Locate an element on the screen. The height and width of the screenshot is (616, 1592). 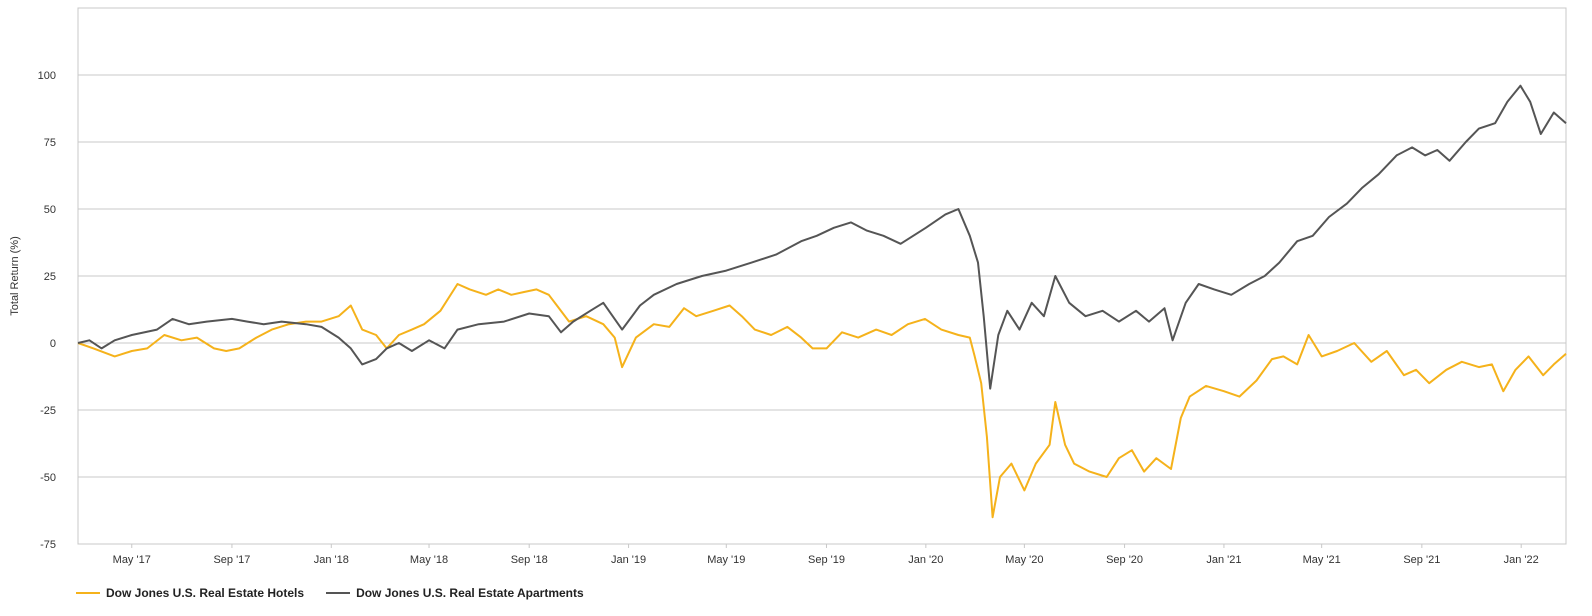
x-tick-label: Jan '21 is located at coordinates (1223, 560).